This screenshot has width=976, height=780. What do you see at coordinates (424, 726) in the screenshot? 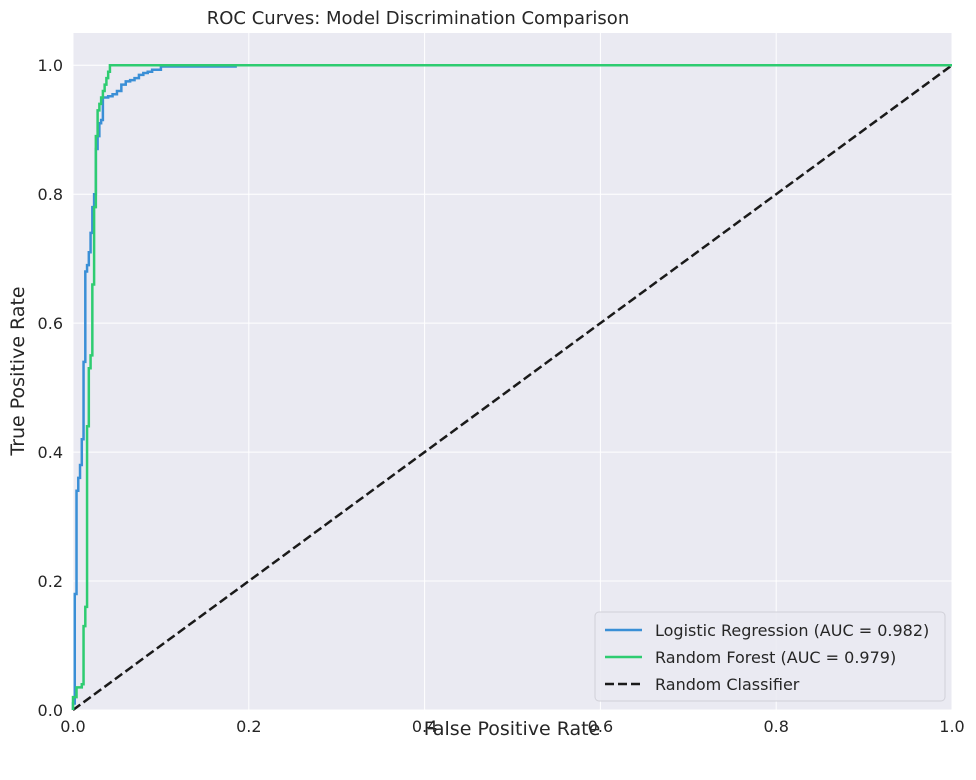
I see `x-tick-label: 0.4` at bounding box center [424, 726].